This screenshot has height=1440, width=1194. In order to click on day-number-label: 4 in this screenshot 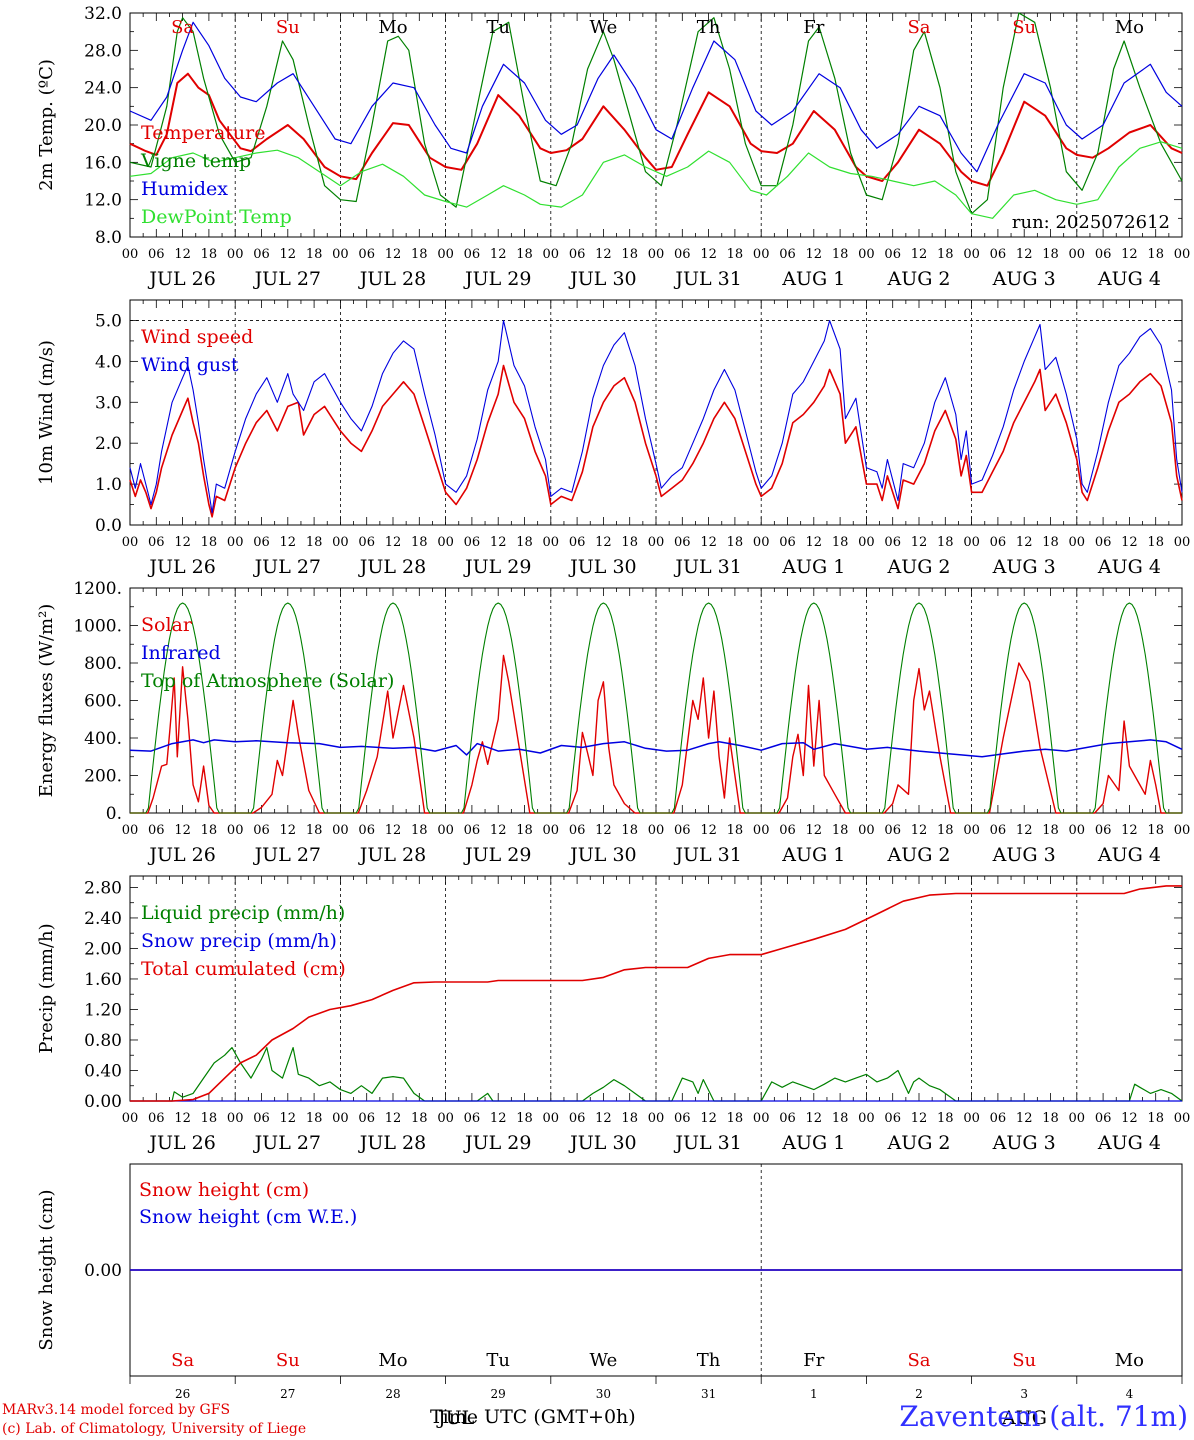, I will do `click(1130, 1394)`.